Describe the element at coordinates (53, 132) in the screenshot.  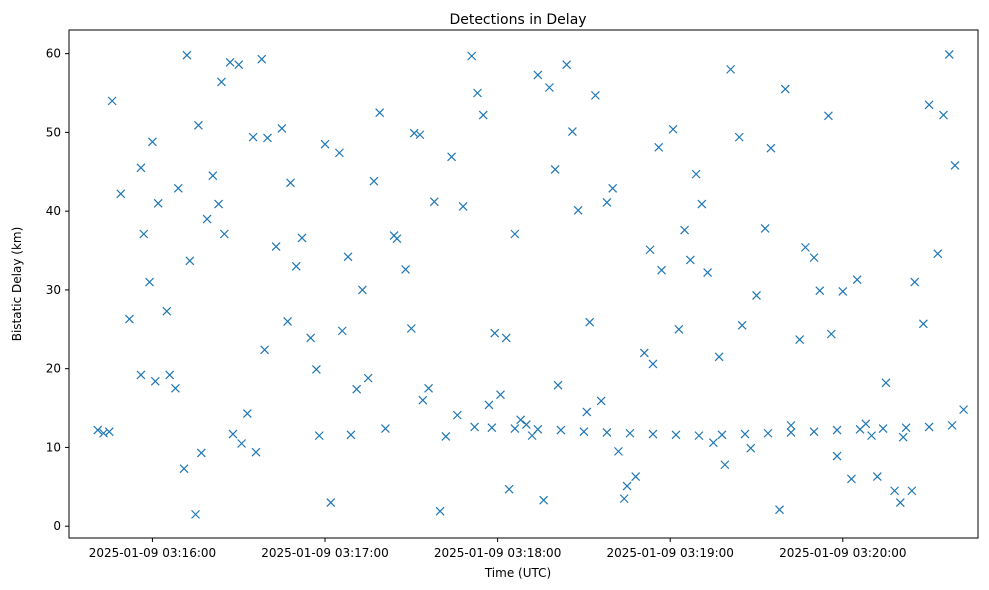
I see `y-tick-label: 50` at that location.